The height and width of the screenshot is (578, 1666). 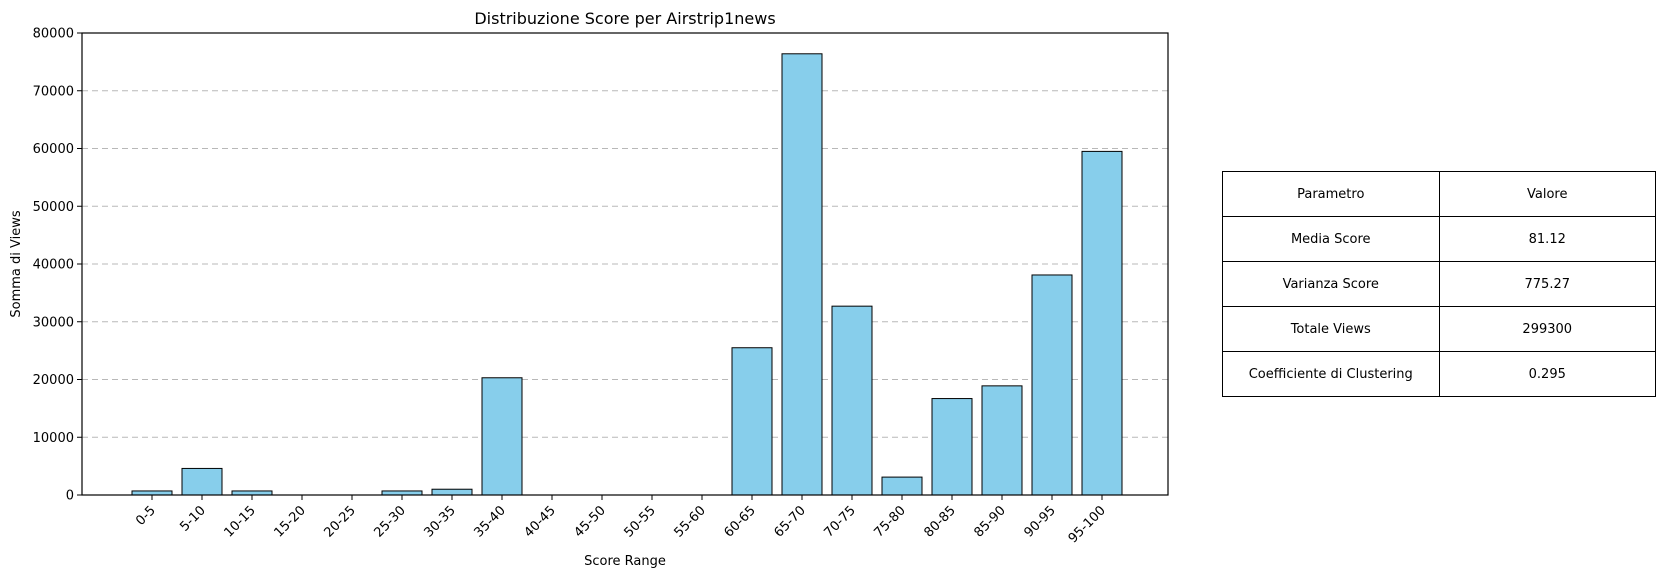 What do you see at coordinates (16, 263) in the screenshot?
I see `y-axis-label: Somma di Views` at bounding box center [16, 263].